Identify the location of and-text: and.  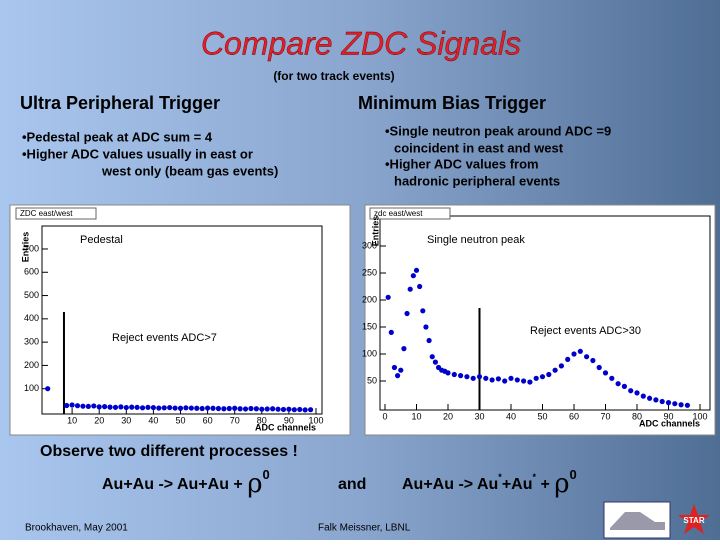
(352, 484).